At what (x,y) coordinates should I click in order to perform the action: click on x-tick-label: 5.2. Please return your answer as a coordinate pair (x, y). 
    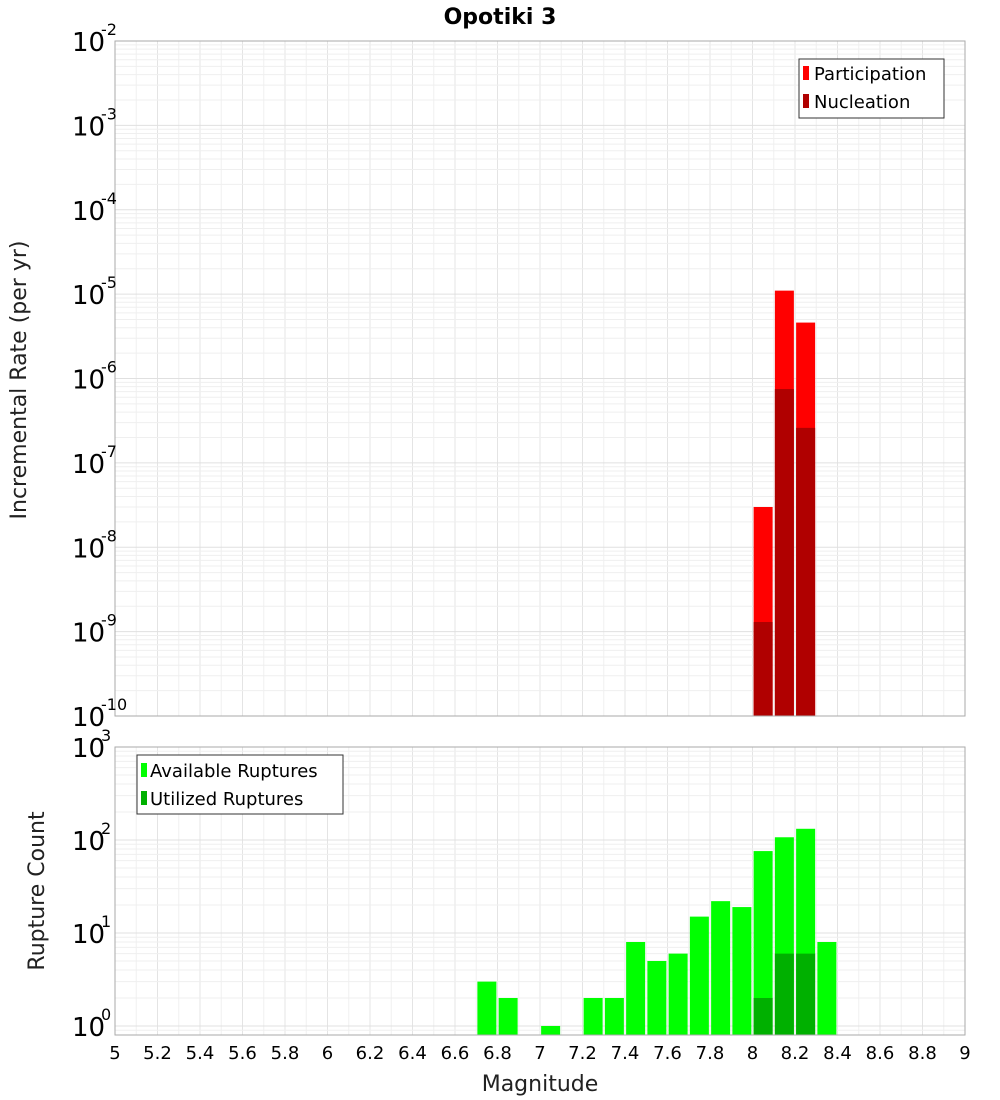
    Looking at the image, I should click on (157, 1053).